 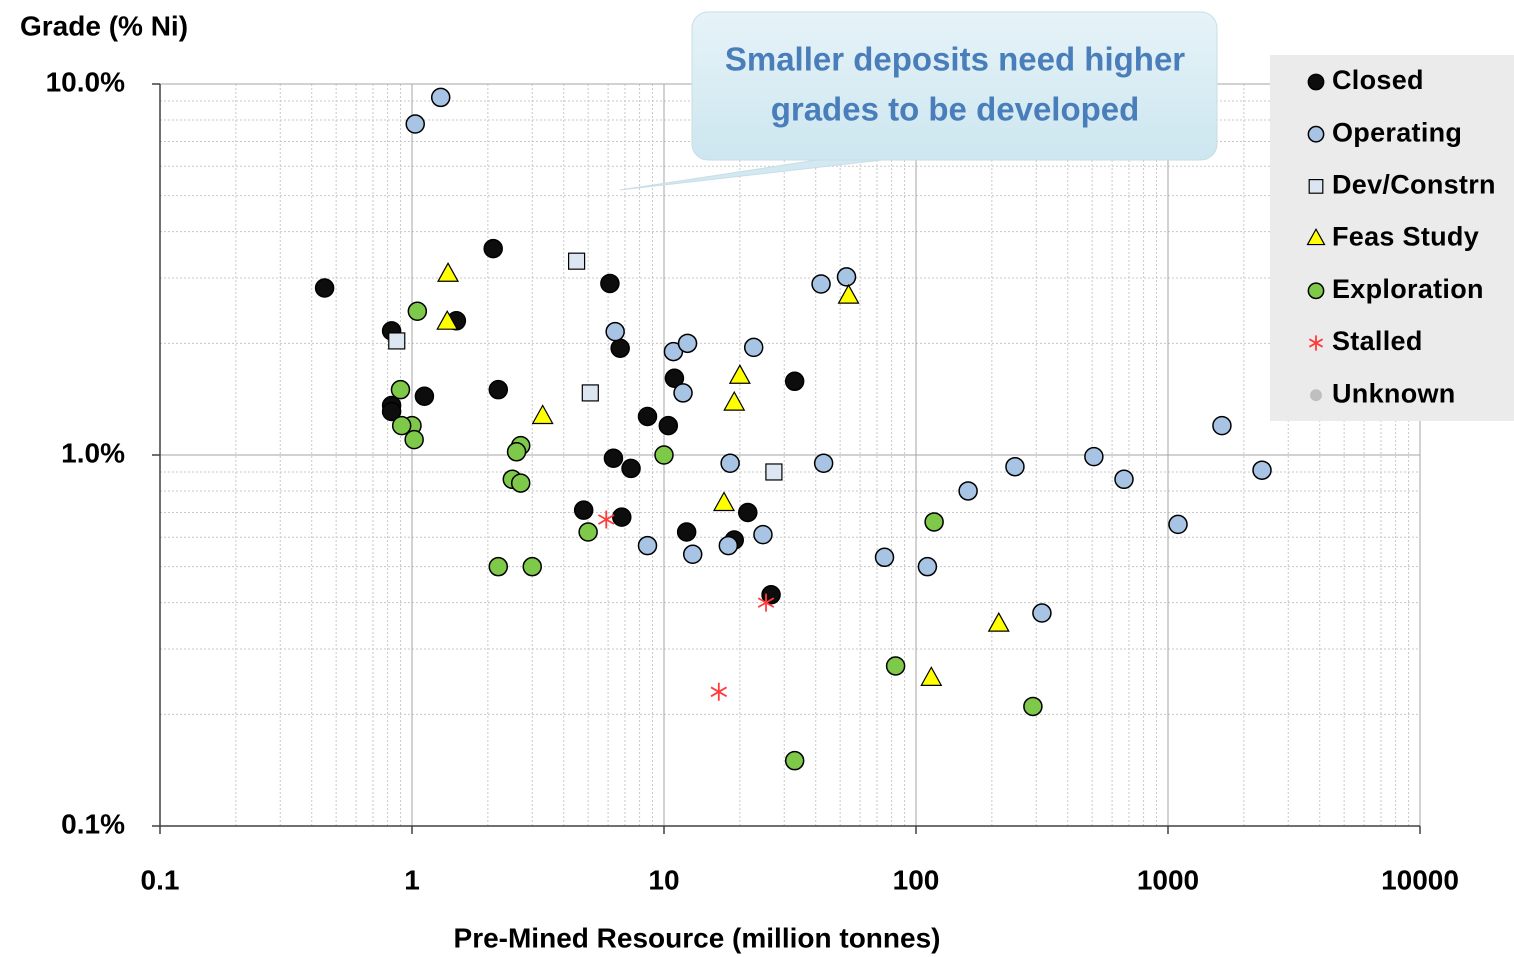 What do you see at coordinates (1420, 879) in the screenshot?
I see `x-tick-label: 10000` at bounding box center [1420, 879].